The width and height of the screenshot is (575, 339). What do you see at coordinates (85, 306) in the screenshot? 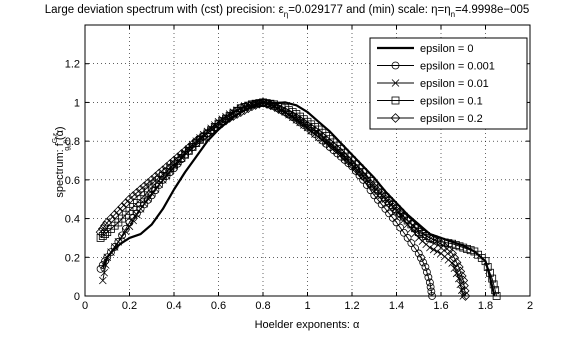
I see `x-tick-label: 0` at bounding box center [85, 306].